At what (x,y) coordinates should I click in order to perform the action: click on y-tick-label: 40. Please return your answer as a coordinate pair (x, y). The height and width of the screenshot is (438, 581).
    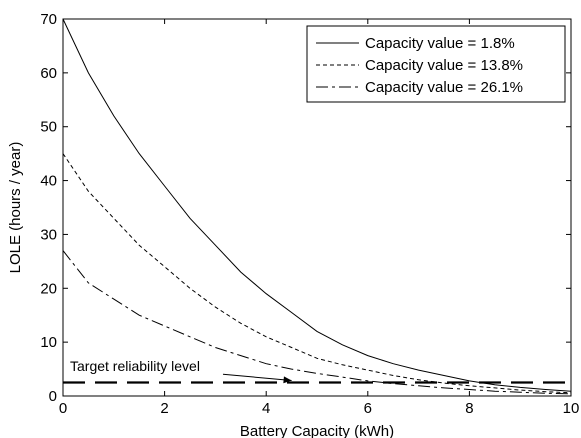
    Looking at the image, I should click on (48, 181).